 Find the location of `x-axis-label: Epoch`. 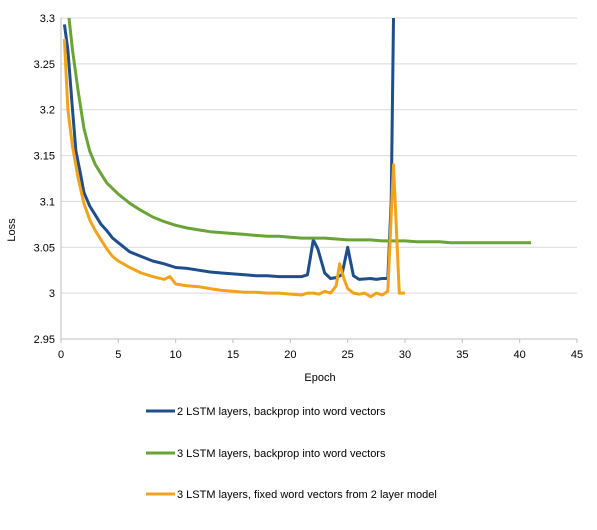

x-axis-label: Epoch is located at coordinates (319, 378).